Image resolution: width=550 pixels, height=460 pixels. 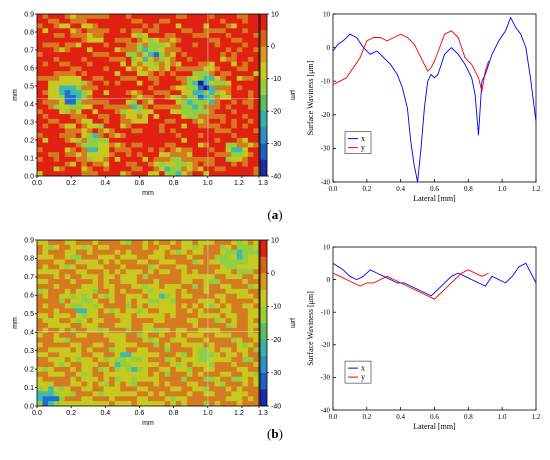 What do you see at coordinates (434, 328) in the screenshot?
I see `plot-frame` at bounding box center [434, 328].